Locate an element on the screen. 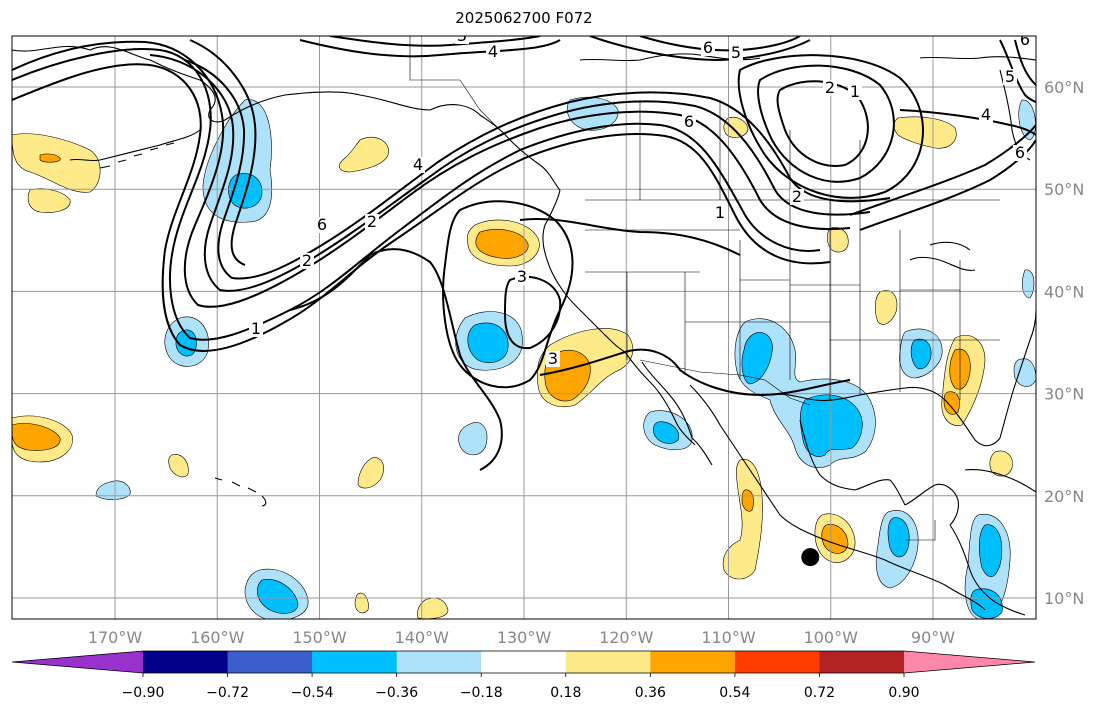 The image size is (1105, 712). border-us-mexico is located at coordinates (725, 382).